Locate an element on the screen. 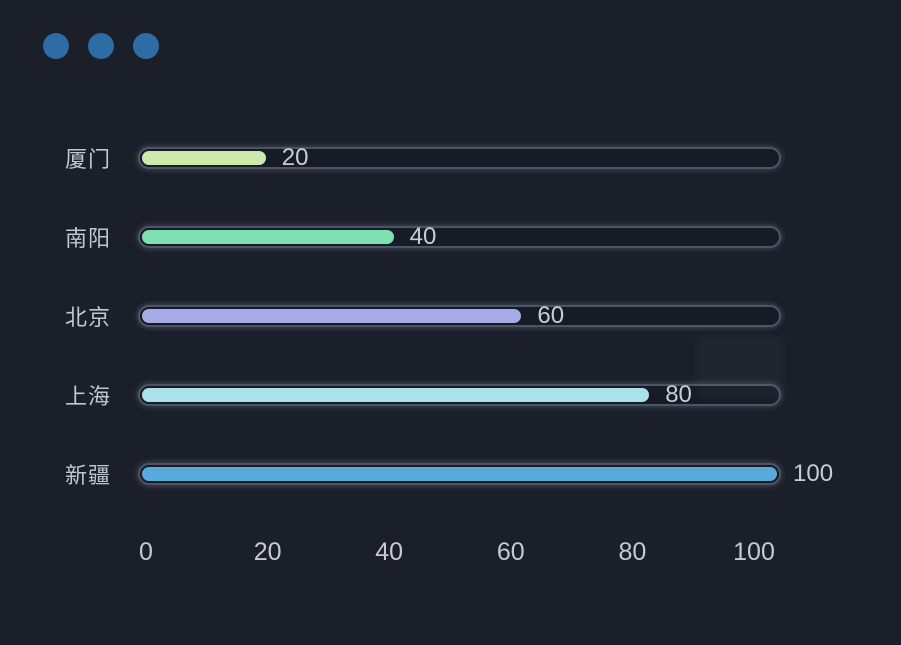 The height and width of the screenshot is (645, 901). category-label: 厦门 is located at coordinates (88, 159).